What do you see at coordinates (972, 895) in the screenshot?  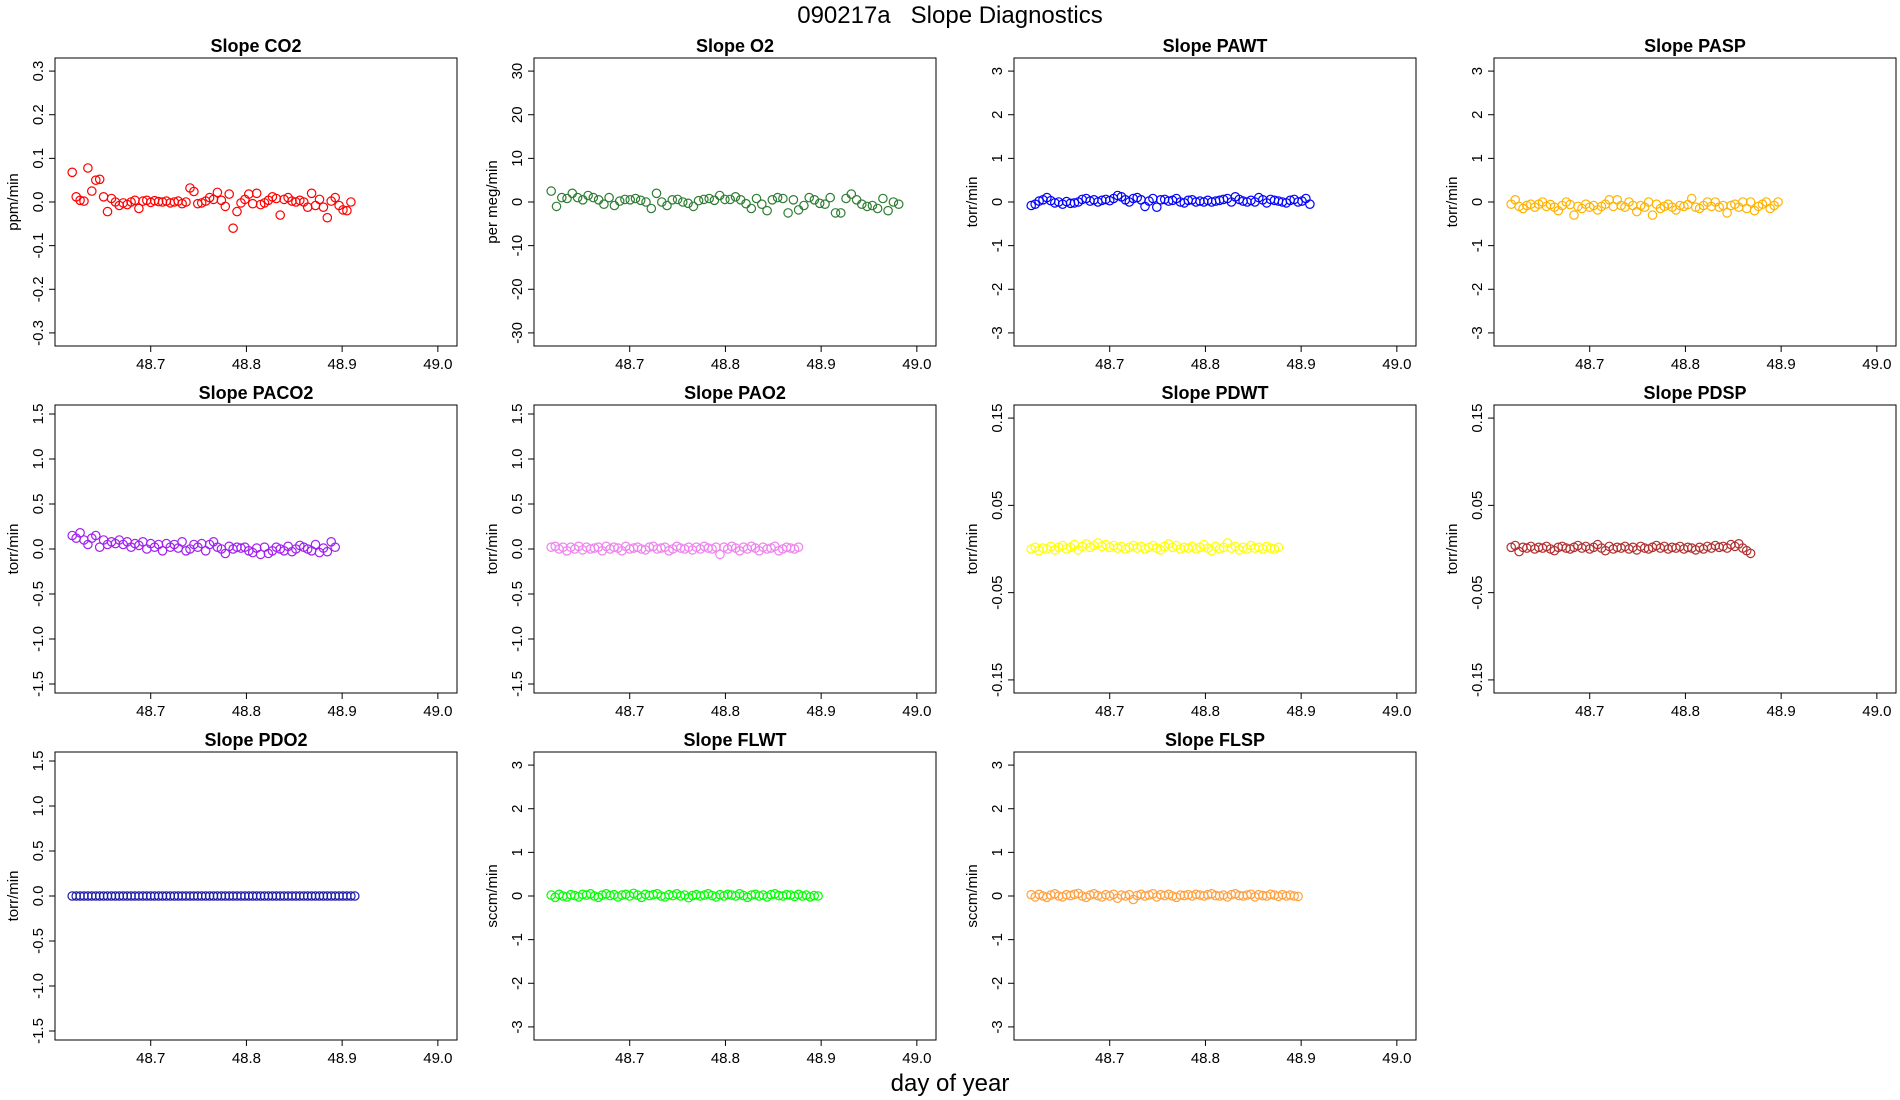 I see `y-axis-label: sccm/min` at bounding box center [972, 895].